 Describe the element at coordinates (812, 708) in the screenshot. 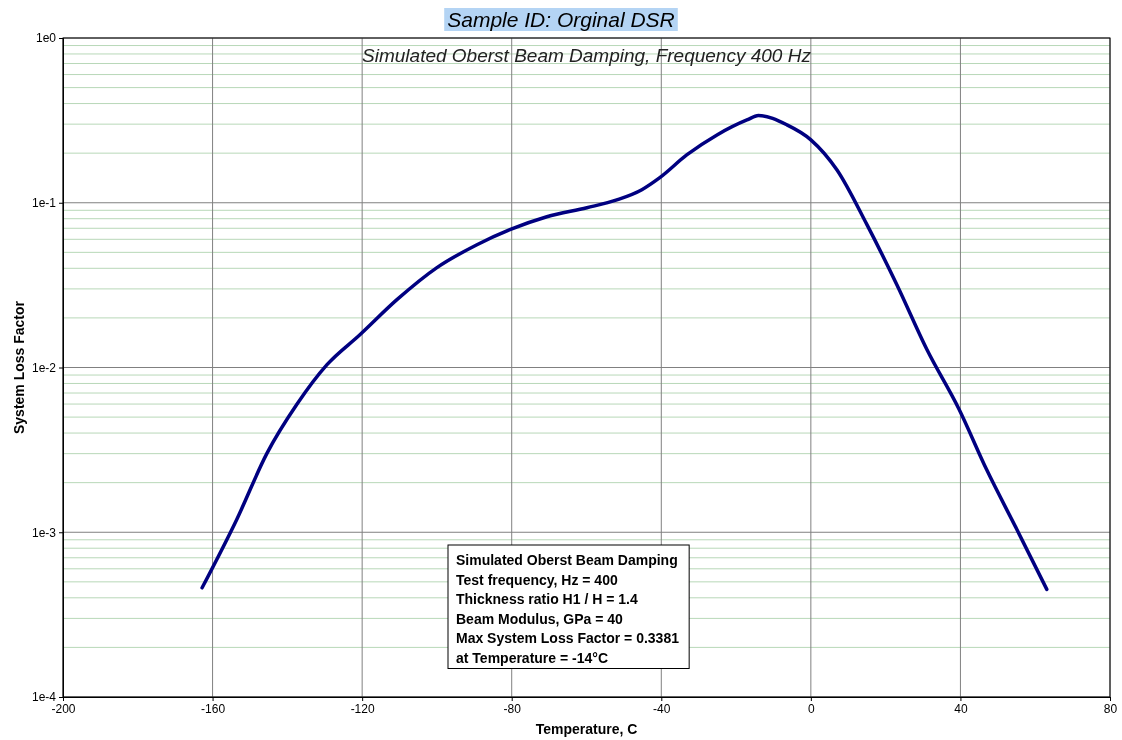

I see `x-tick-label: 0` at that location.